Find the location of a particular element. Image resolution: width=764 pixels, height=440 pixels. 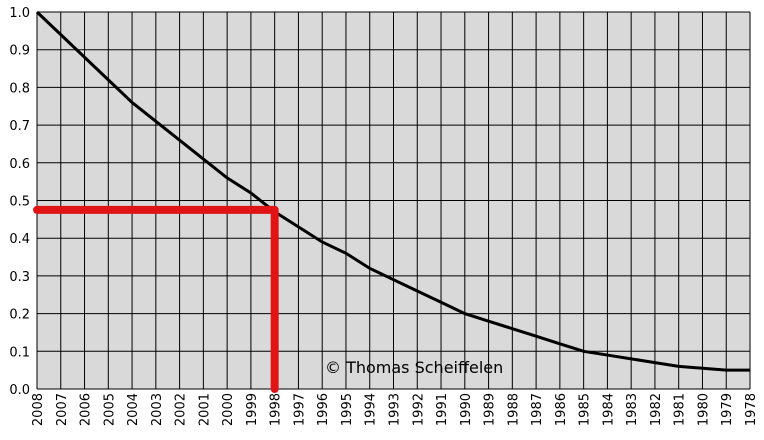

x-tick-label: 1992 is located at coordinates (418, 409).